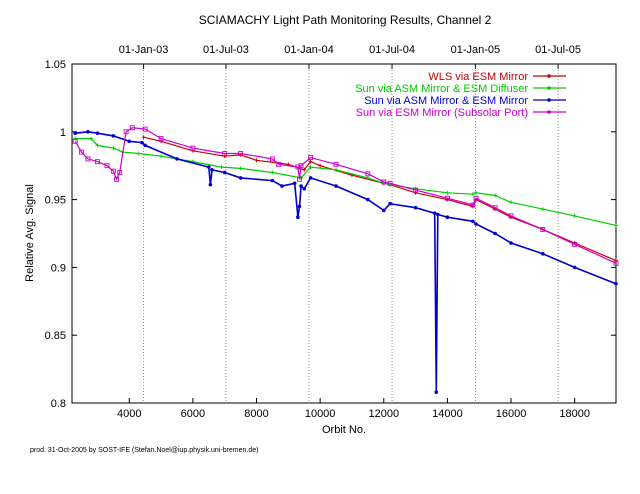 The image size is (640, 494). I want to click on x-tick-label: 18000, so click(574, 414).